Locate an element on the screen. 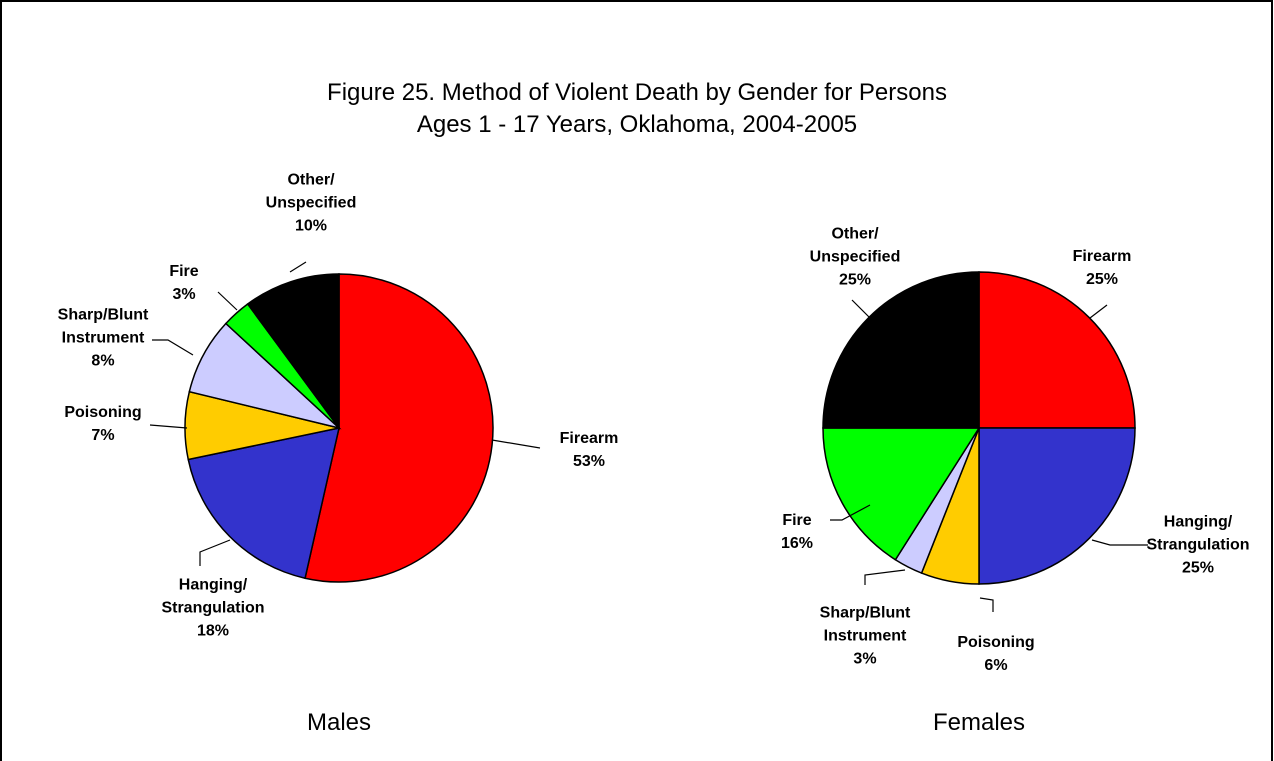 Image resolution: width=1274 pixels, height=761 pixels. slice-label: Other/ Unspecified 25% is located at coordinates (855, 257).